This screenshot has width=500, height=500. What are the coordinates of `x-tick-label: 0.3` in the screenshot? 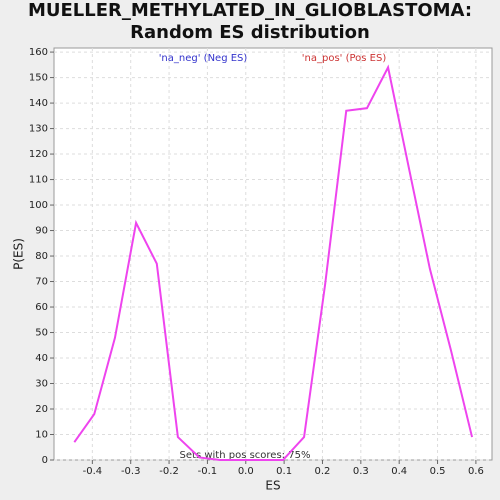 It's located at (361, 471).